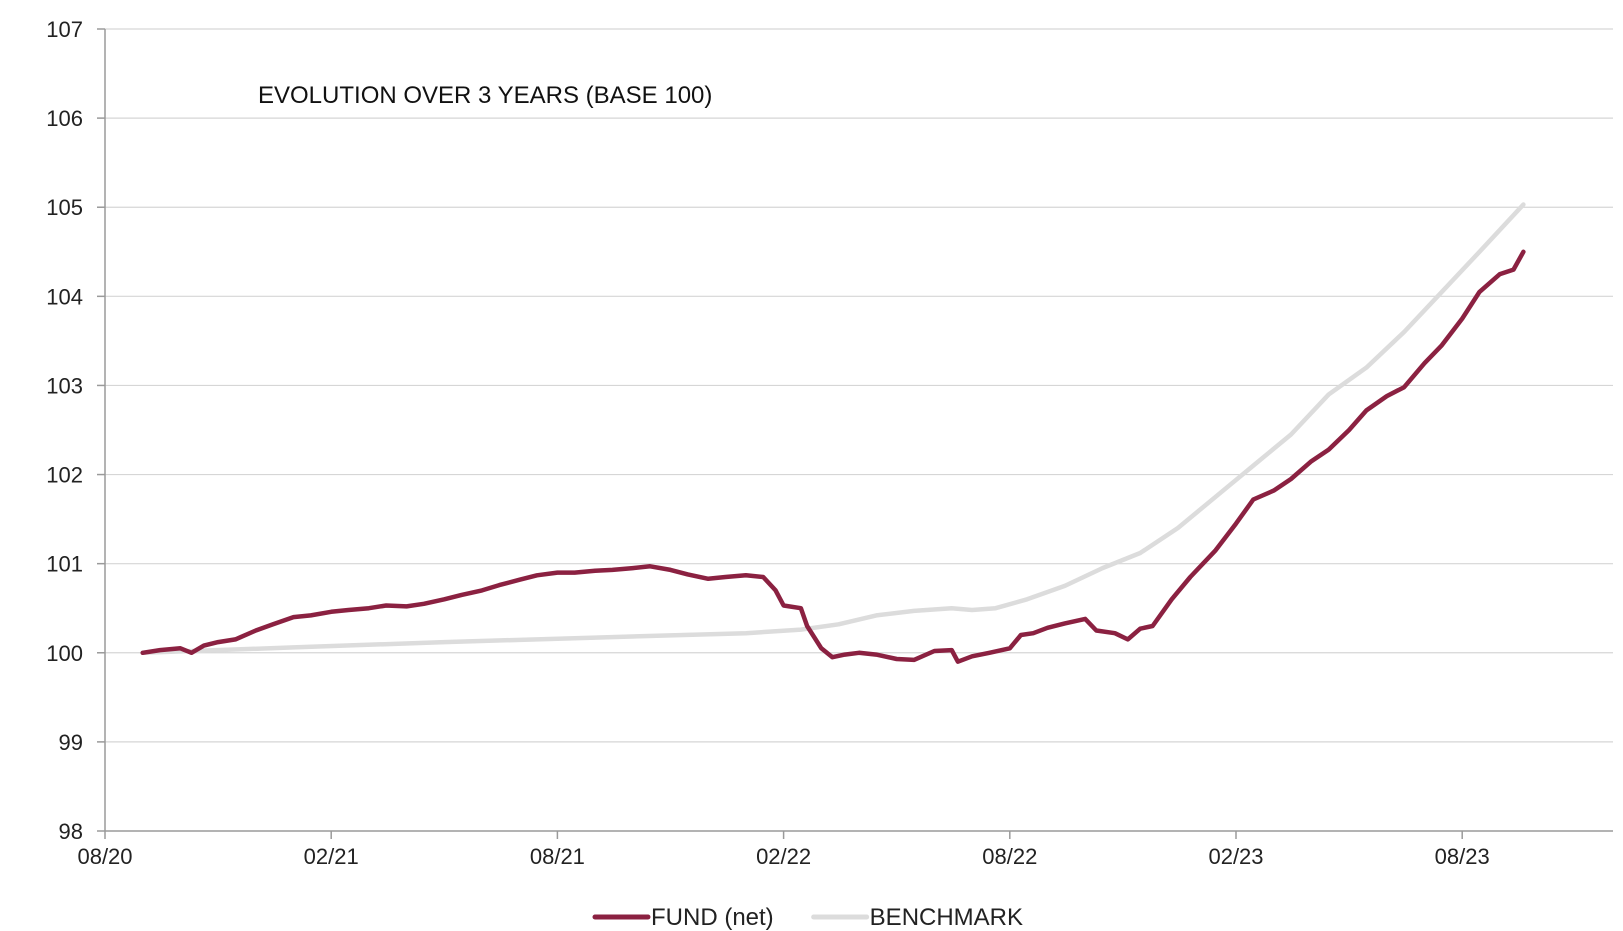 This screenshot has width=1623, height=931. Describe the element at coordinates (64, 564) in the screenshot. I see `y-tick-label: 101` at that location.